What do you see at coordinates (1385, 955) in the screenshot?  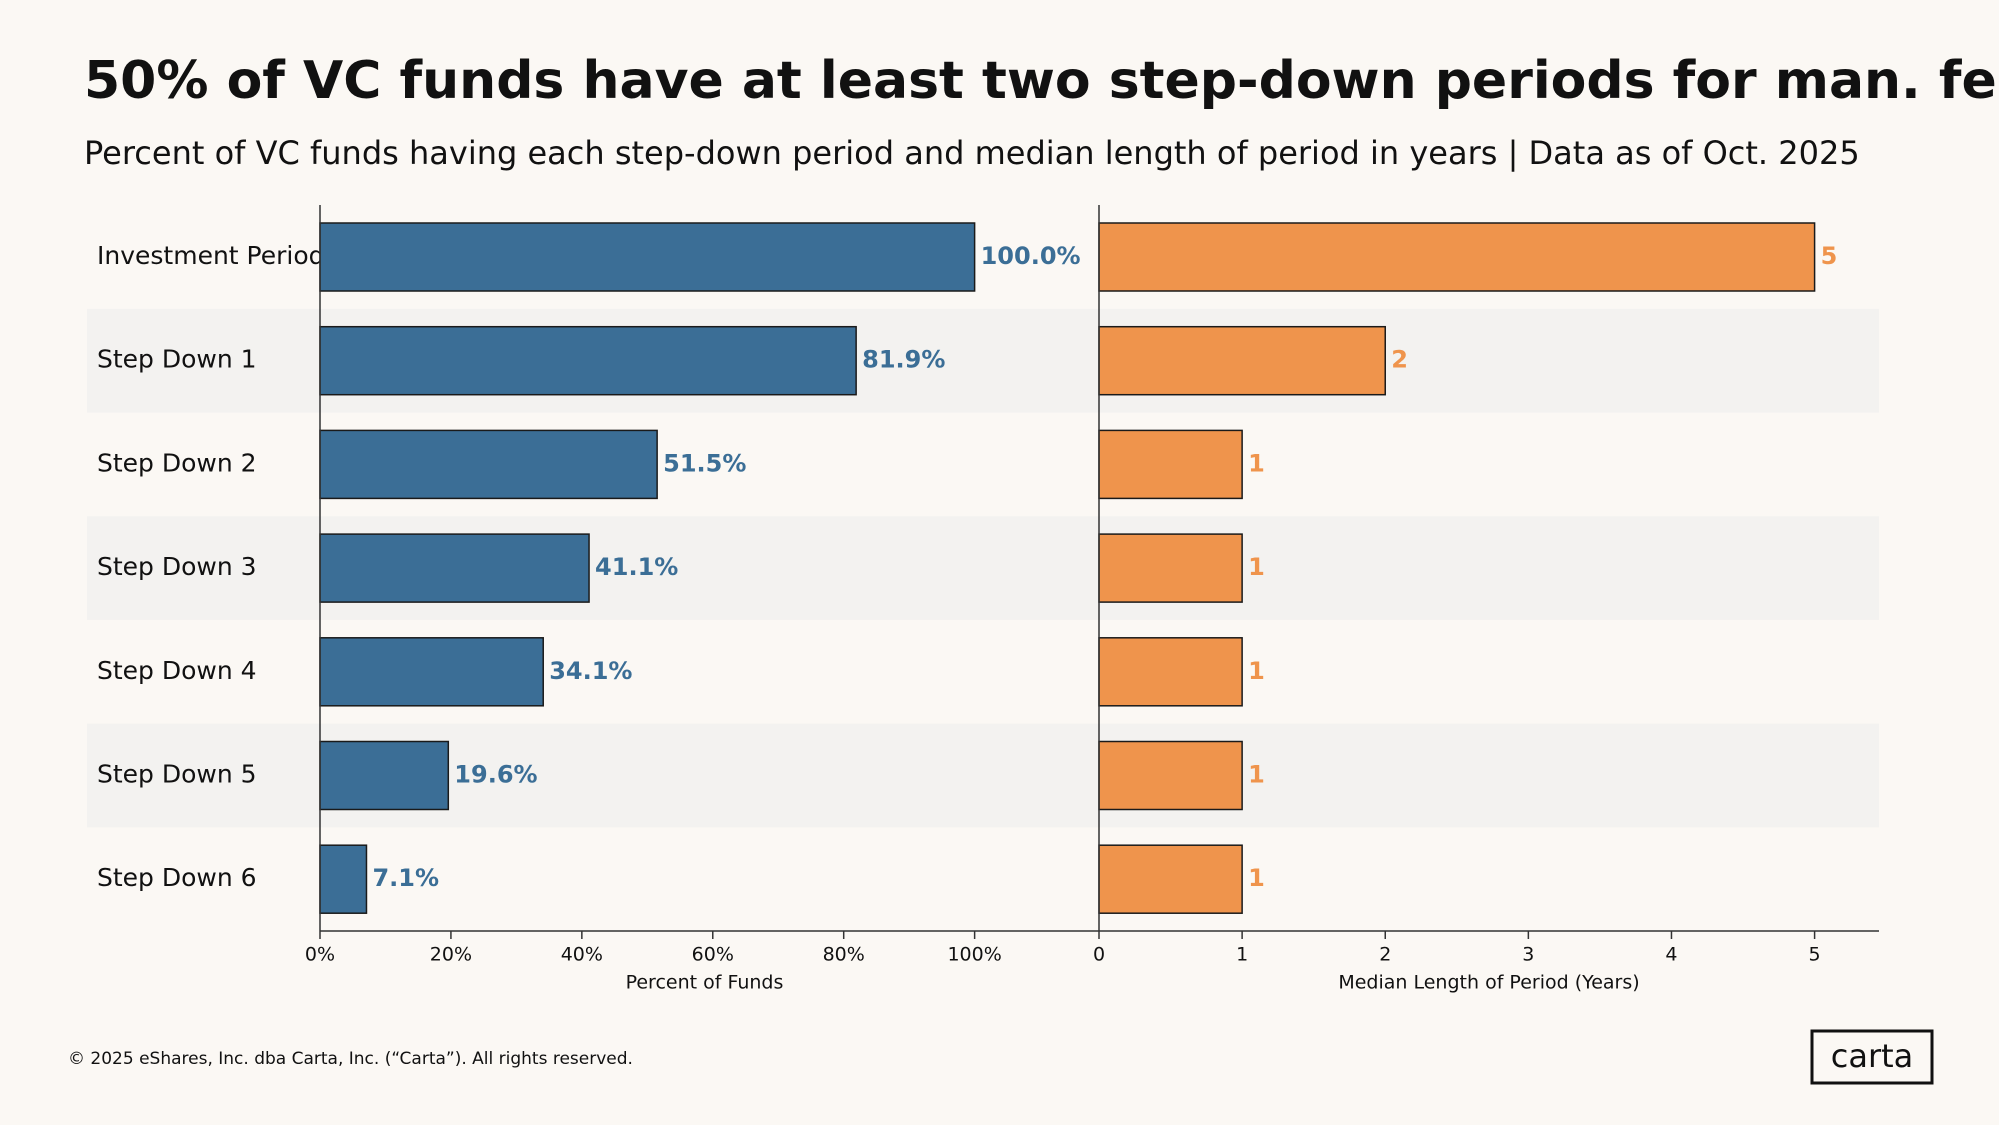 I see `x-tick-label: 2` at bounding box center [1385, 955].